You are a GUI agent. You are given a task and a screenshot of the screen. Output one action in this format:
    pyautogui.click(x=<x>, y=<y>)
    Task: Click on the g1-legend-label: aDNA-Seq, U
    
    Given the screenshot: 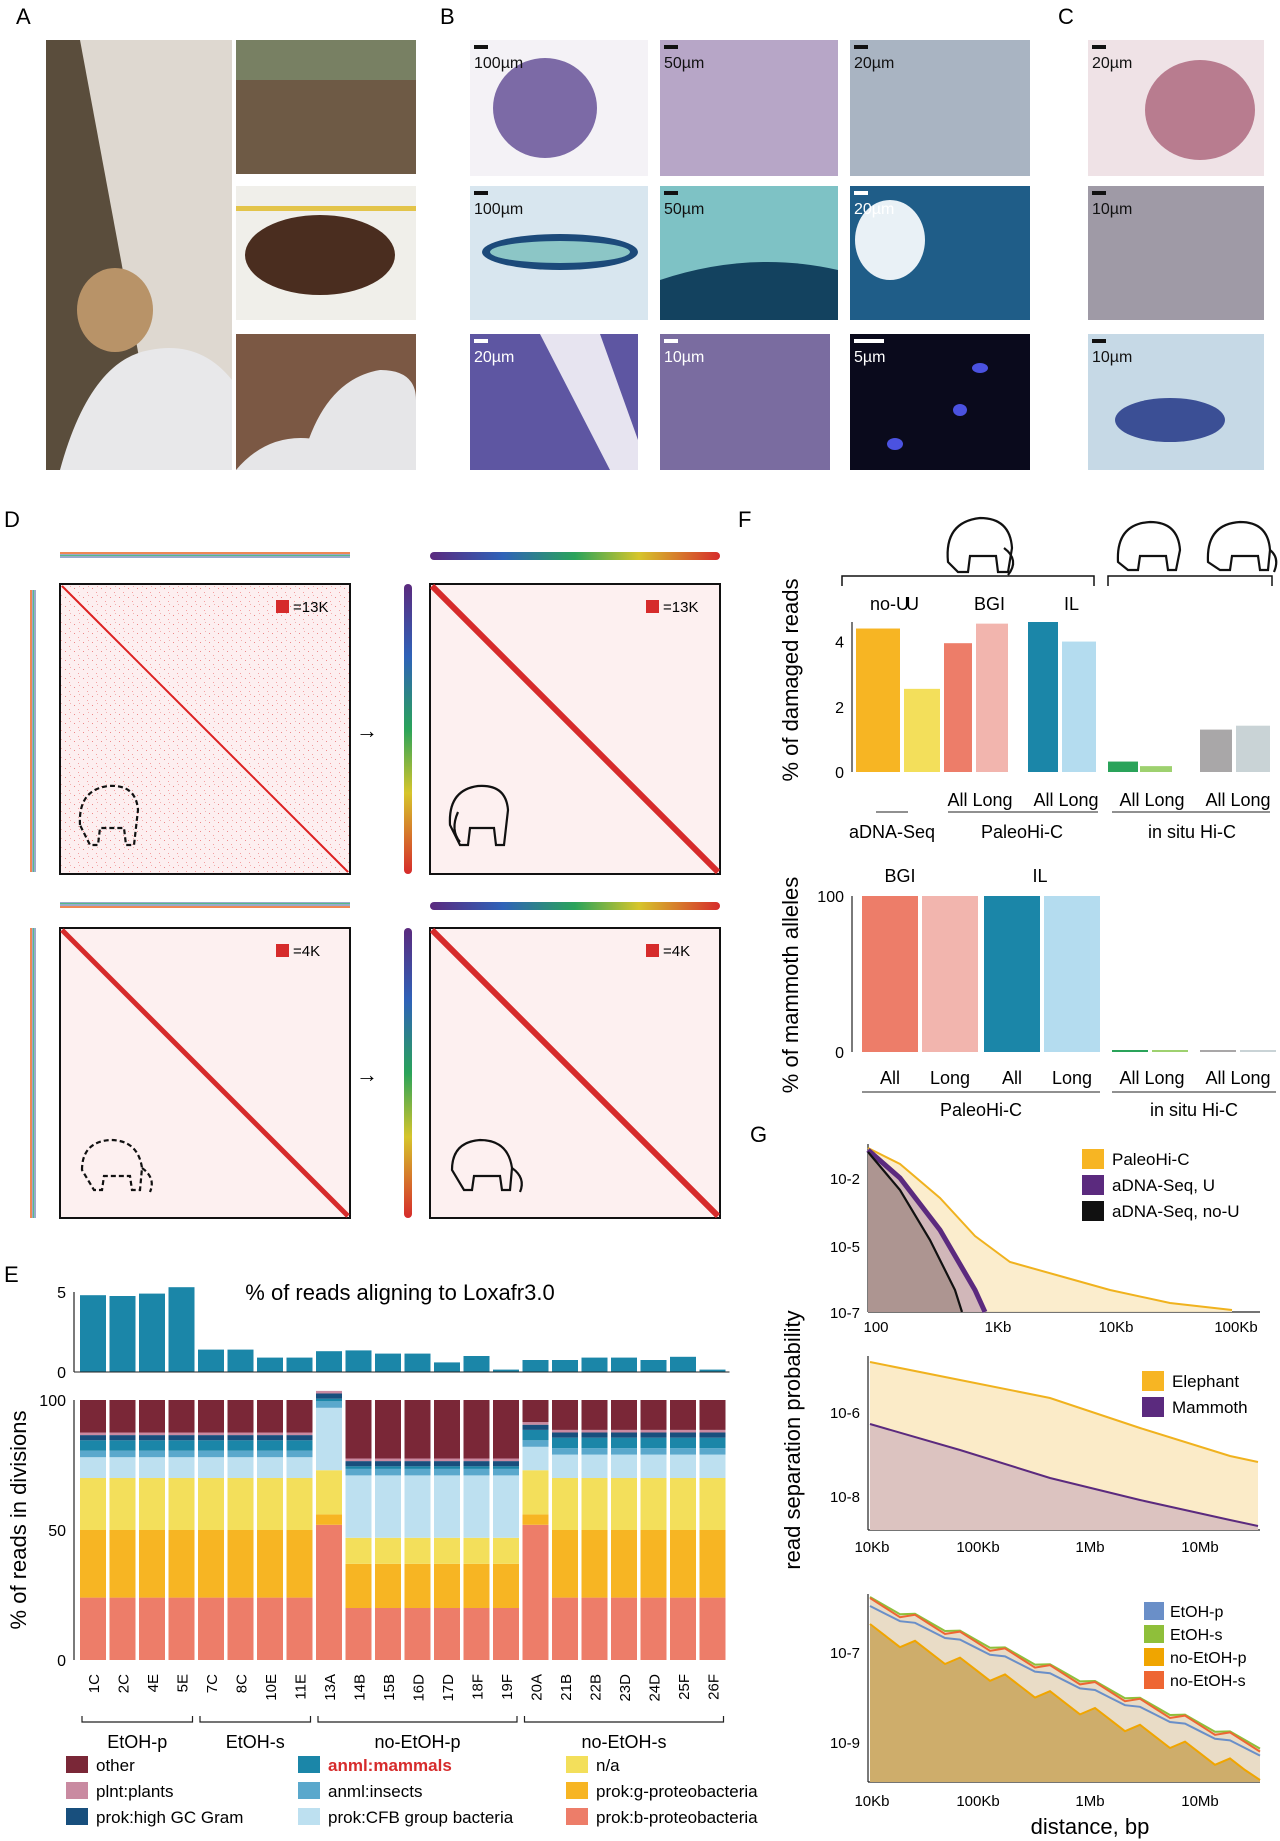 What is the action you would take?
    pyautogui.click(x=1163, y=1185)
    